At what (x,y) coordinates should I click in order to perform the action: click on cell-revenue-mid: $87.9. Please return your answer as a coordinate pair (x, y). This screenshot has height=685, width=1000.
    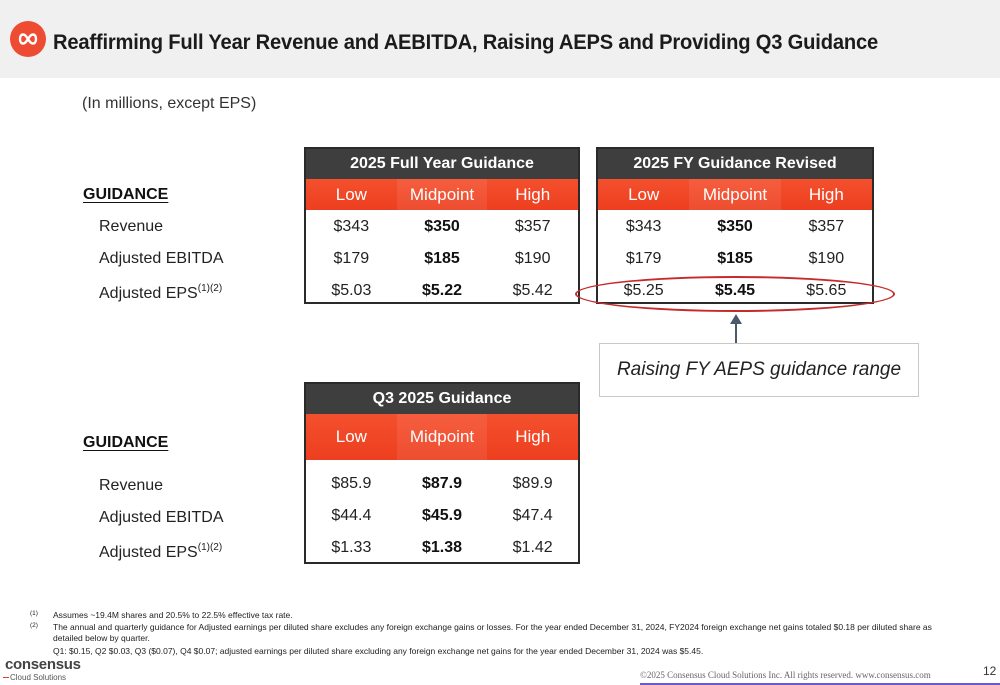
    Looking at the image, I should click on (442, 483).